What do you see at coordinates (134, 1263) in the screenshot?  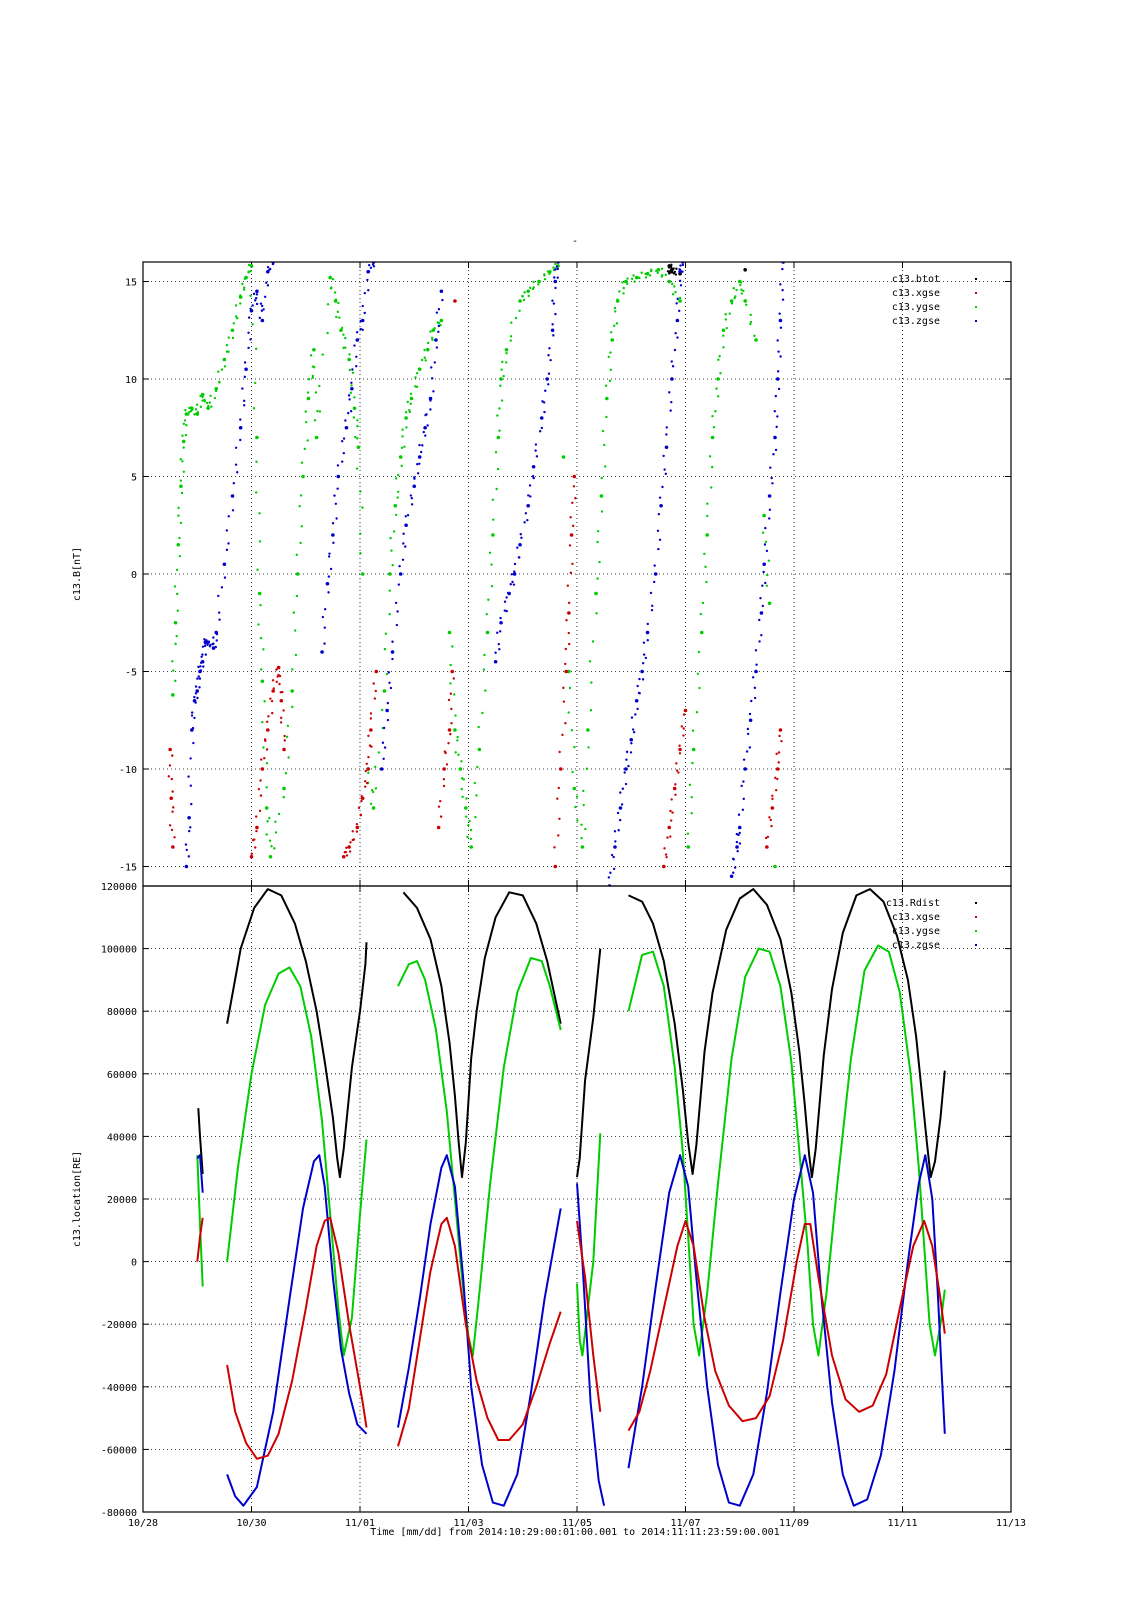 I see `y-tick-label: 0` at bounding box center [134, 1263].